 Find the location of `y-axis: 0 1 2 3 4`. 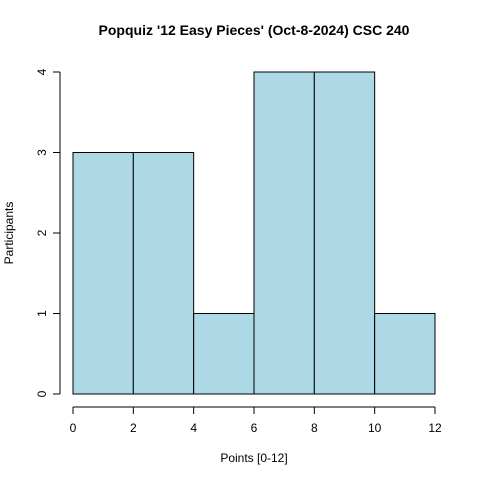

y-axis: 0 1 2 3 4 is located at coordinates (48, 232).